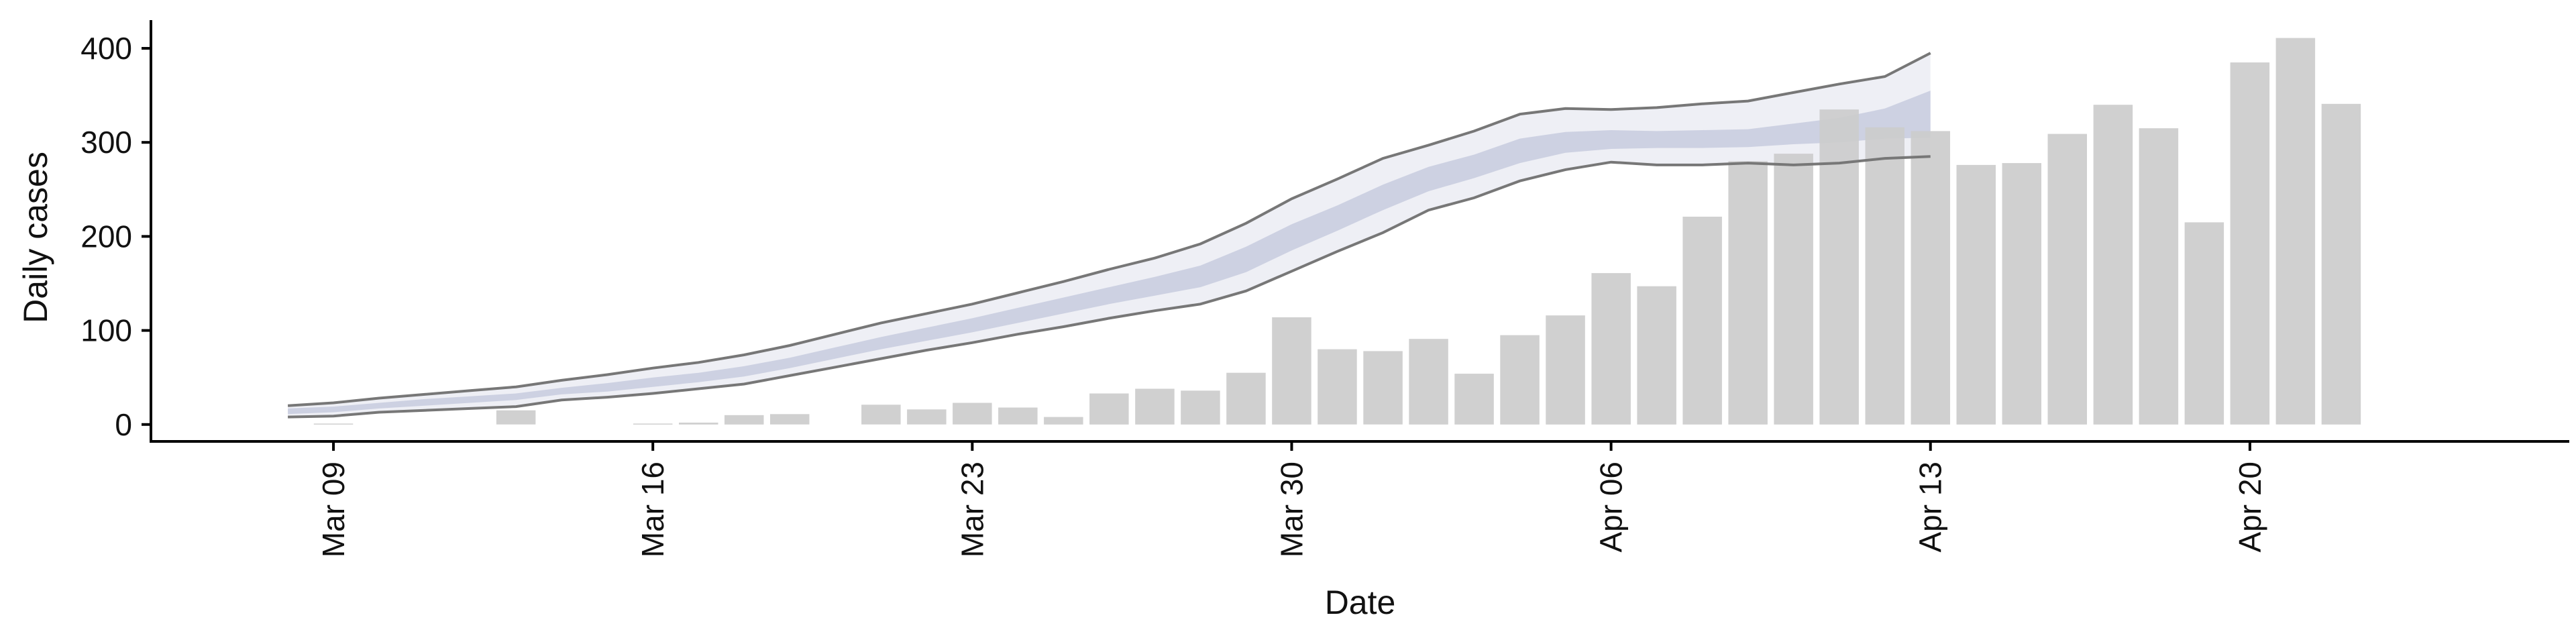 This screenshot has width=2576, height=644. I want to click on x-tick-label-2020-03-30: Mar 30, so click(1292, 509).